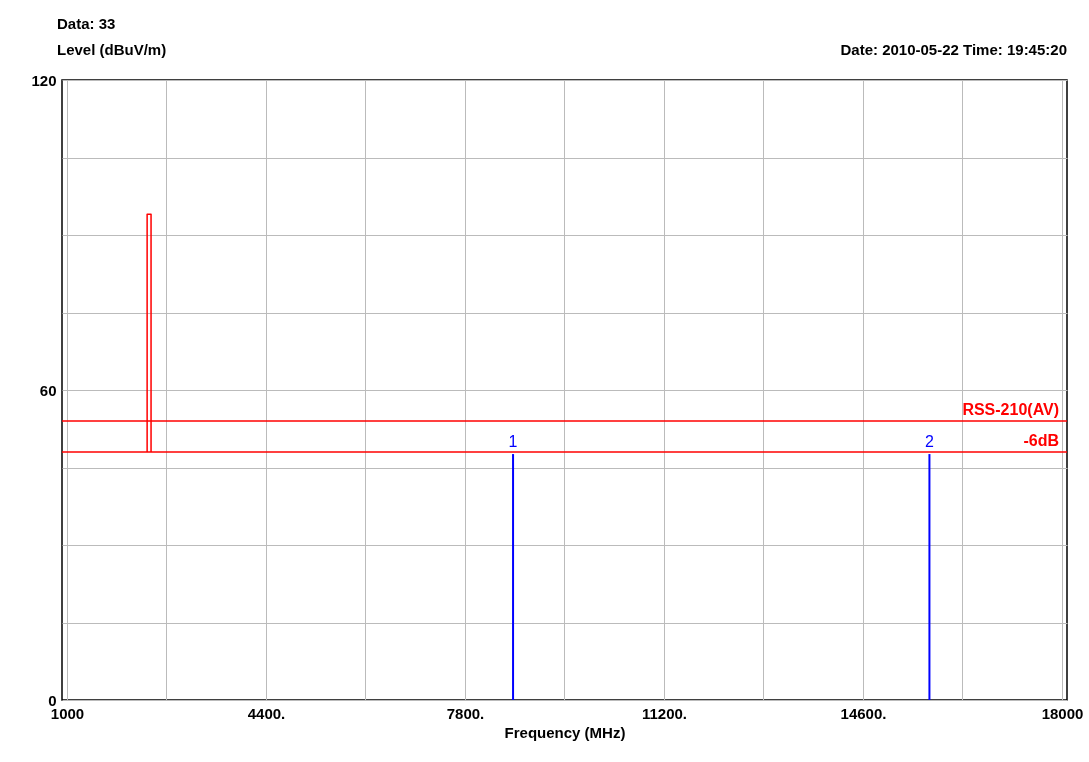 This screenshot has width=1089, height=762. I want to click on x-axis-title: Frequency (MHz), so click(565, 732).